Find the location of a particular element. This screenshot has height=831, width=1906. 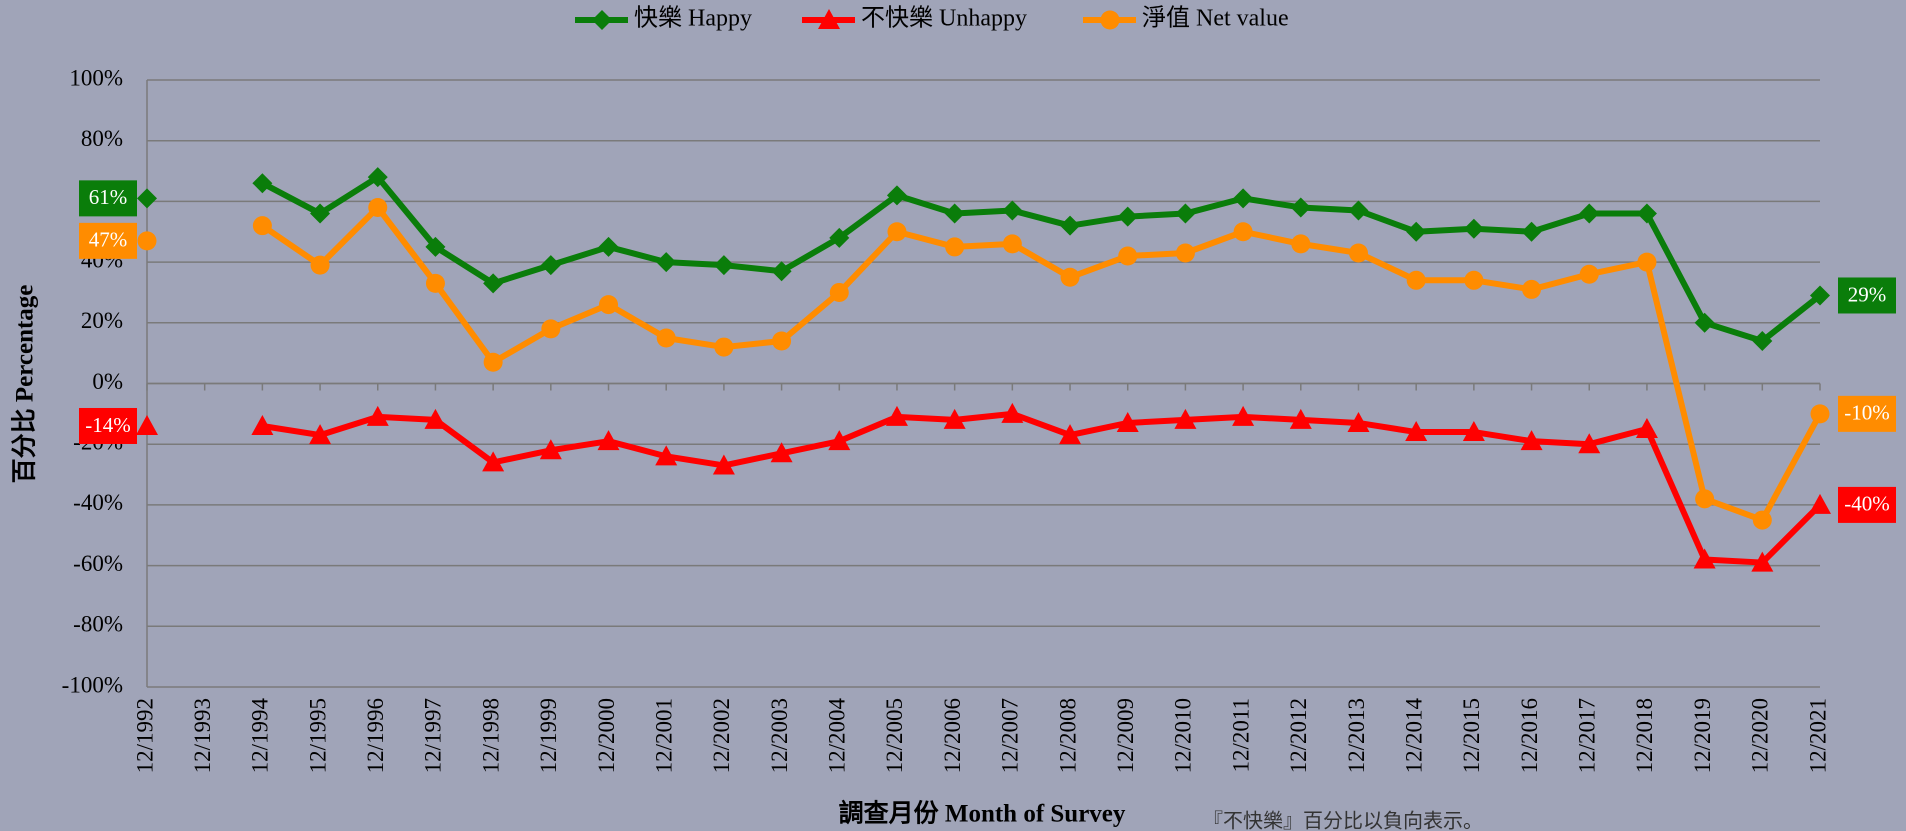

x-tick-label: 12/2000 is located at coordinates (606, 735).